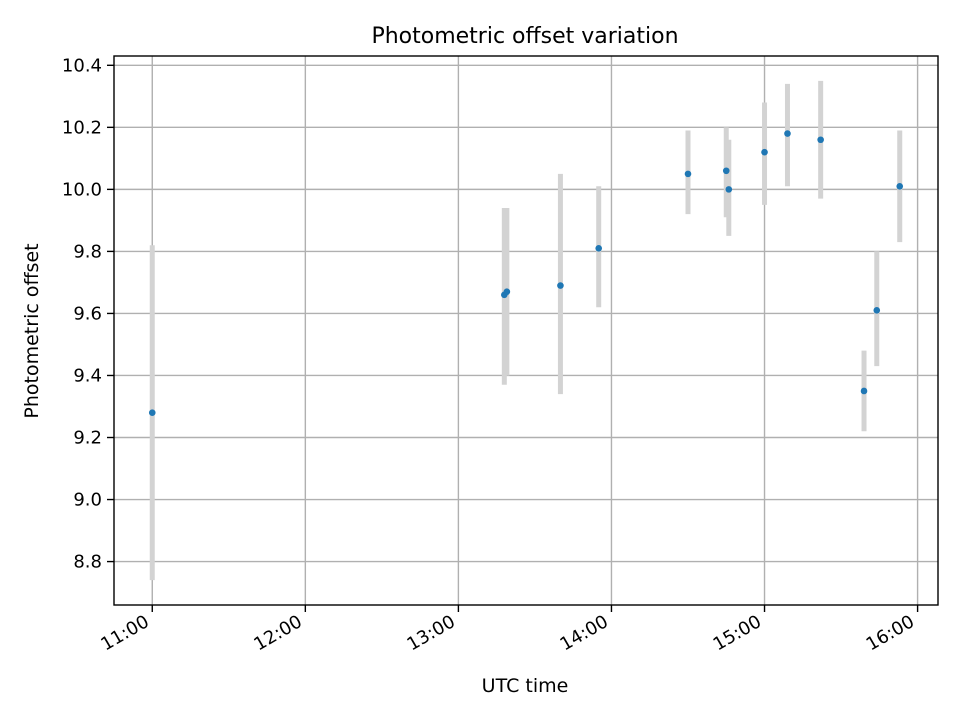 This screenshot has width=960, height=724. Describe the element at coordinates (87, 375) in the screenshot. I see `y-tick-label: 9.4` at that location.